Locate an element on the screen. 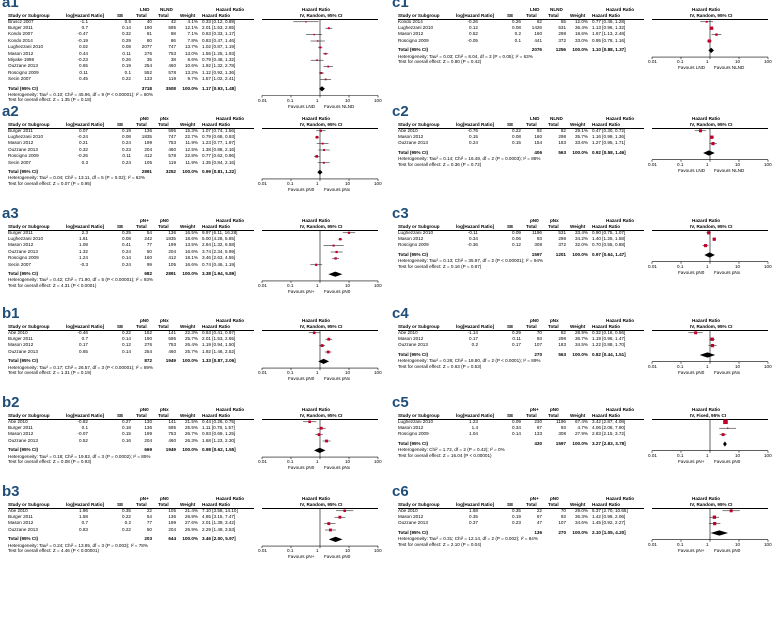 The image size is (778, 636). x-tick-label: 0.1 is located at coordinates (680, 266).